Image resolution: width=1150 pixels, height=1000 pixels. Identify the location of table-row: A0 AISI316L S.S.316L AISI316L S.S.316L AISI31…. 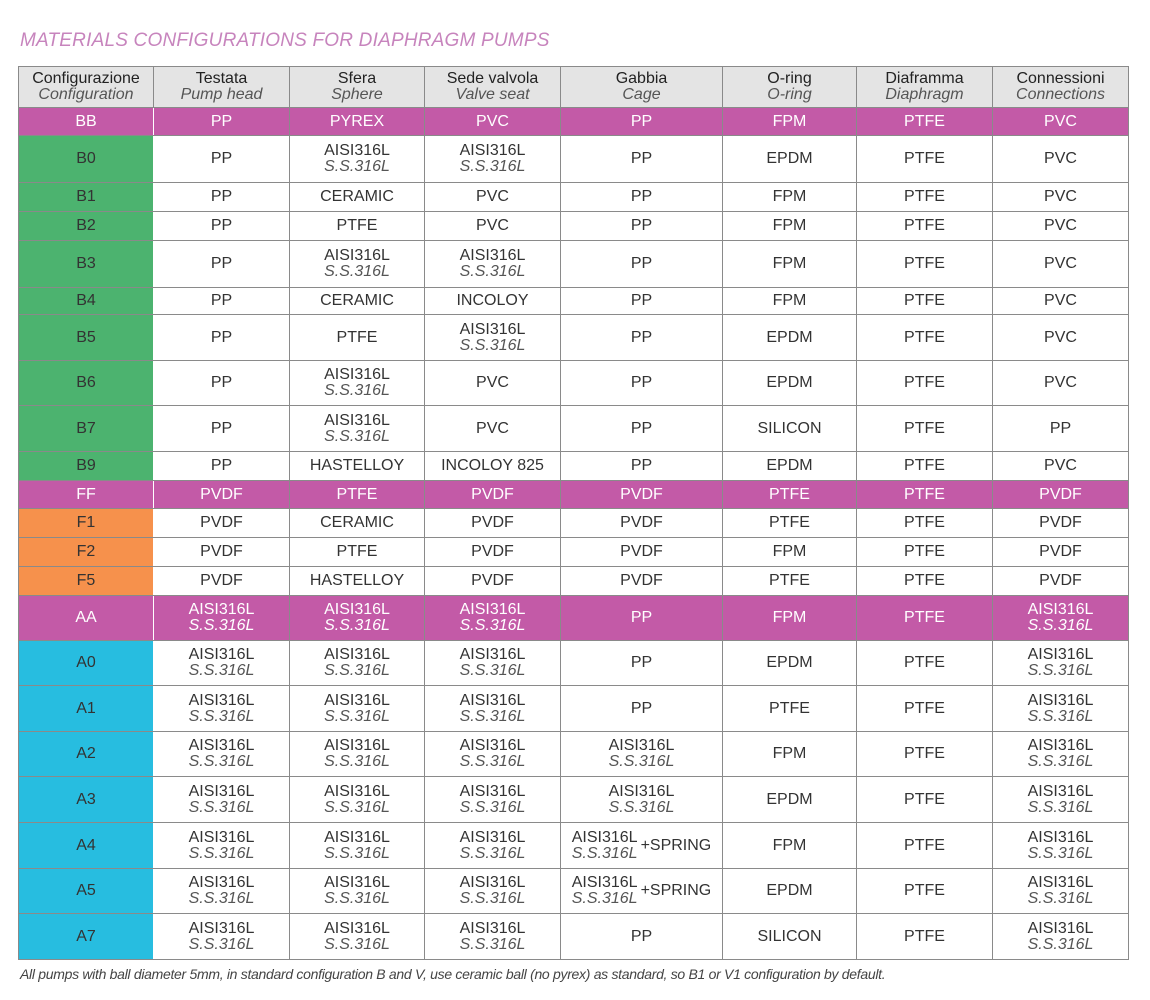
(573, 663).